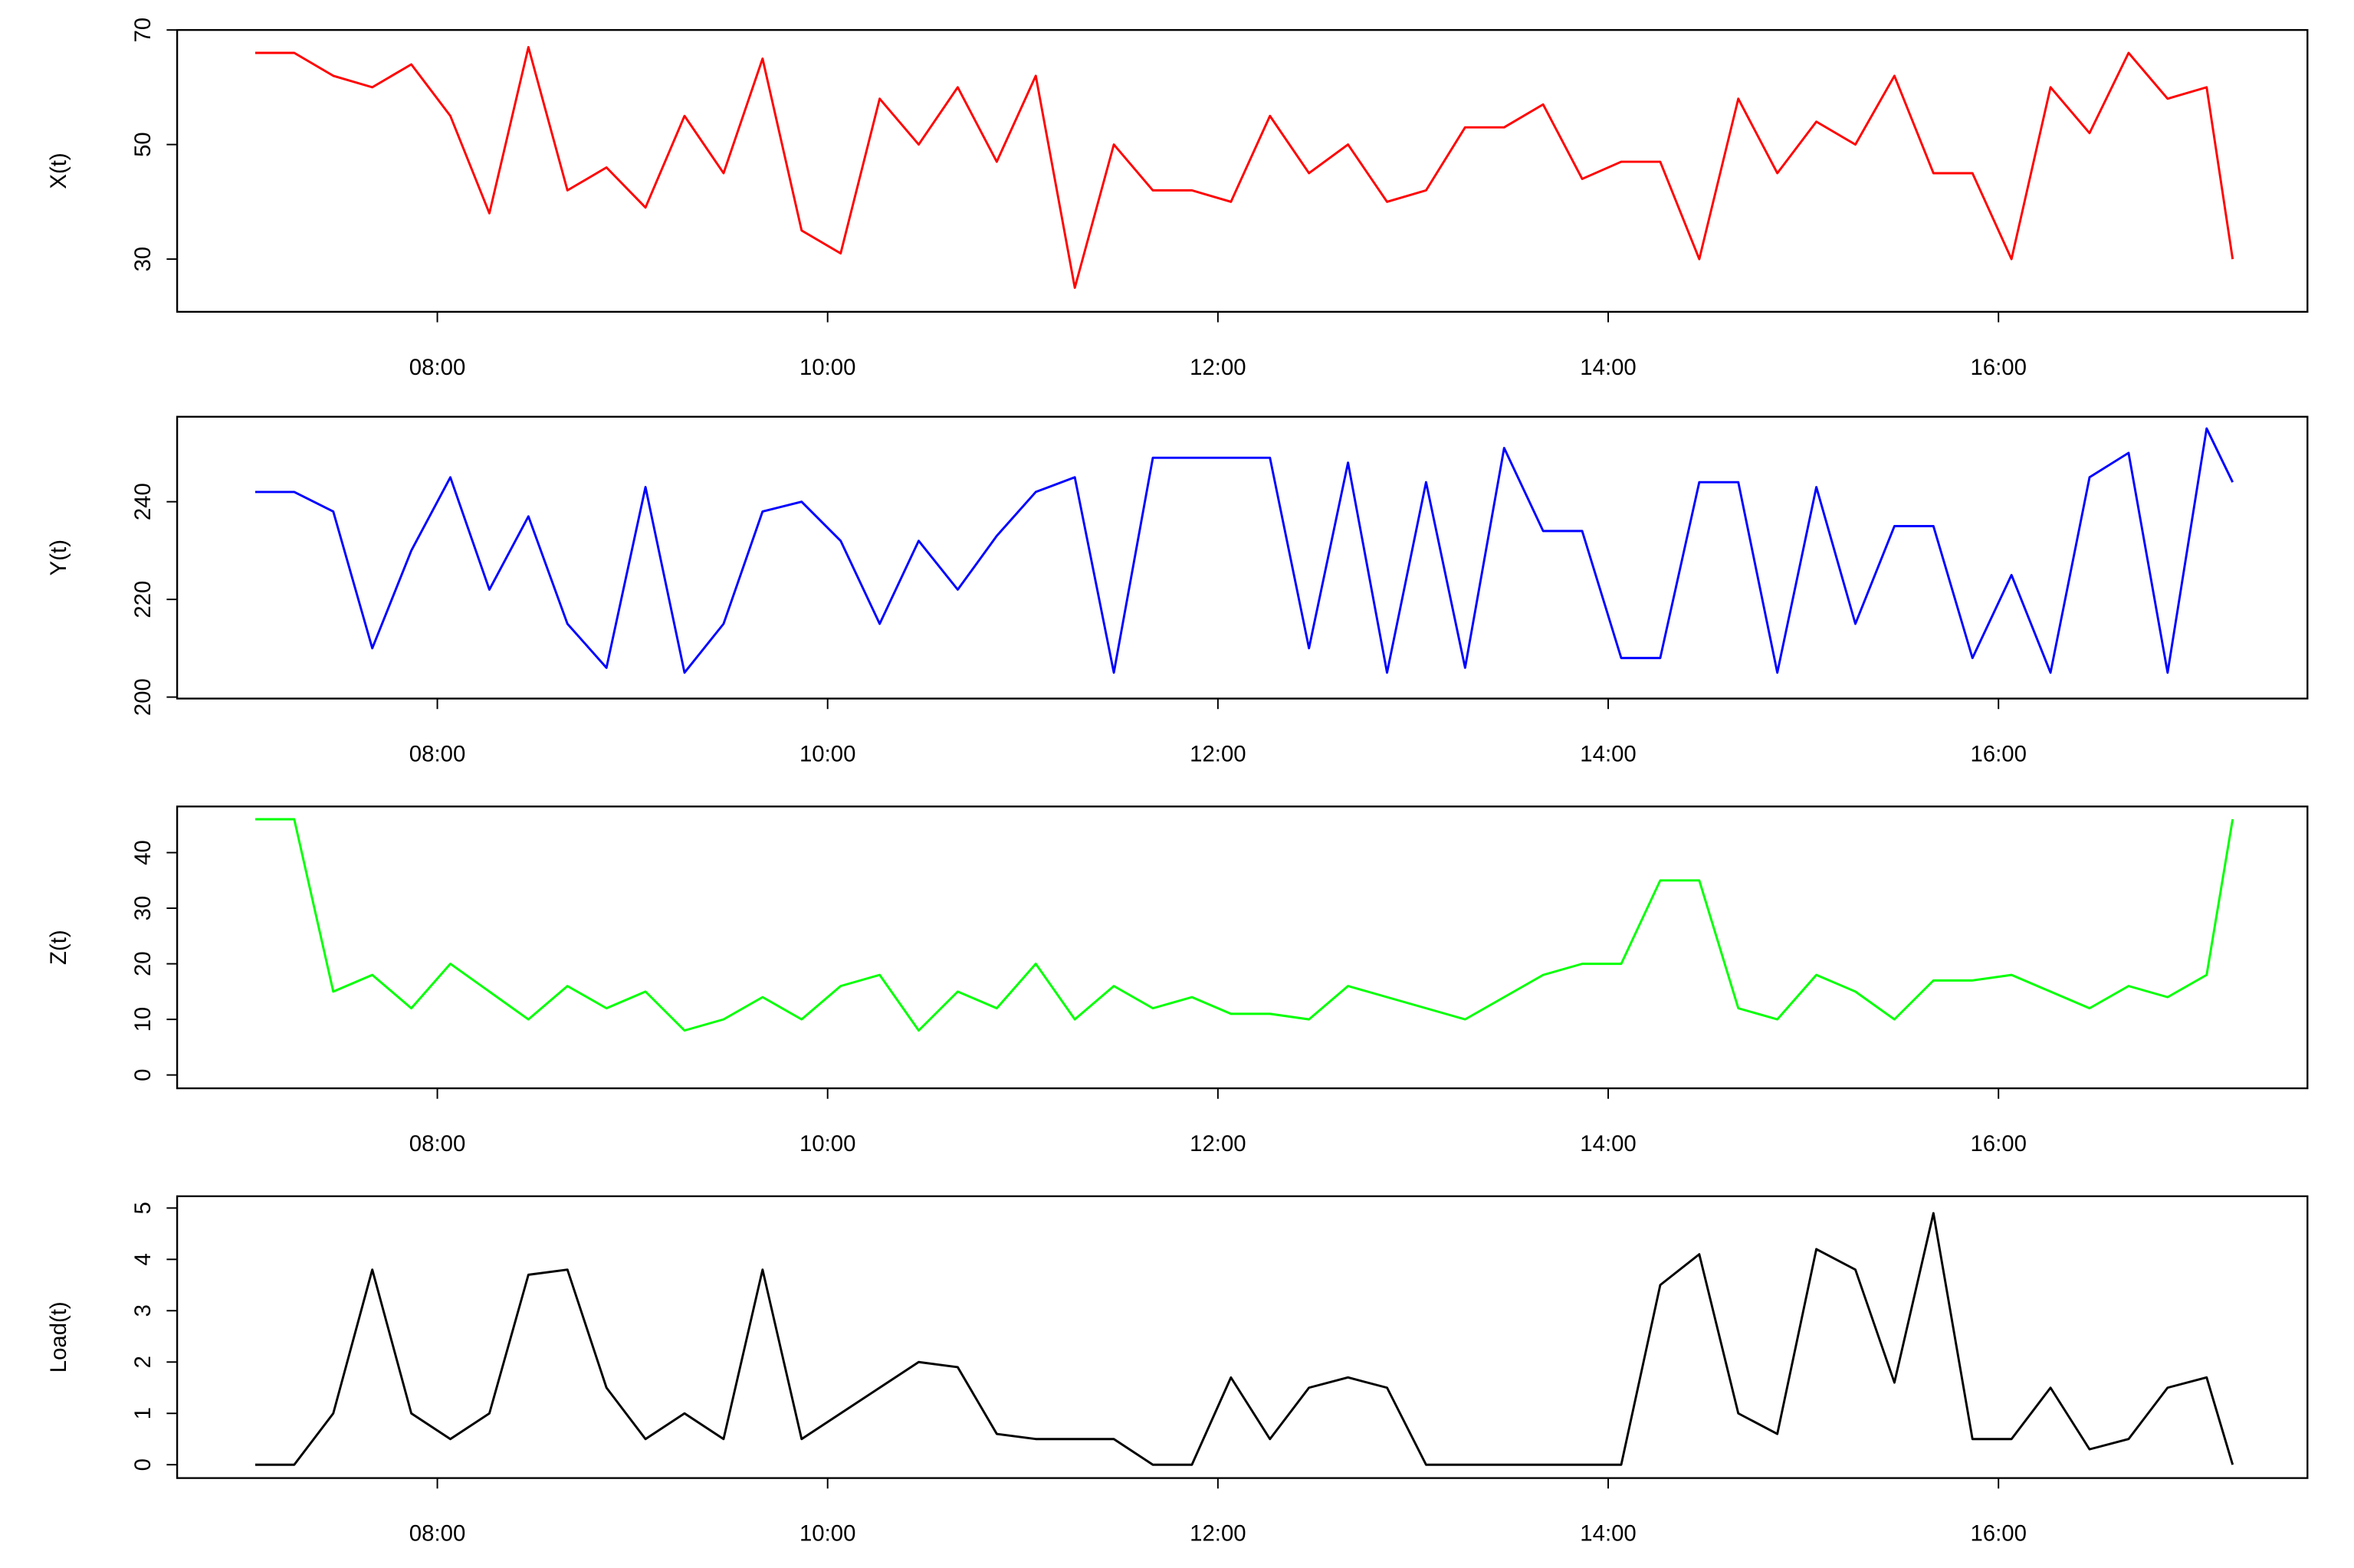 This screenshot has height=1568, width=2354. Describe the element at coordinates (143, 501) in the screenshot. I see `y-tick-label: 240` at that location.